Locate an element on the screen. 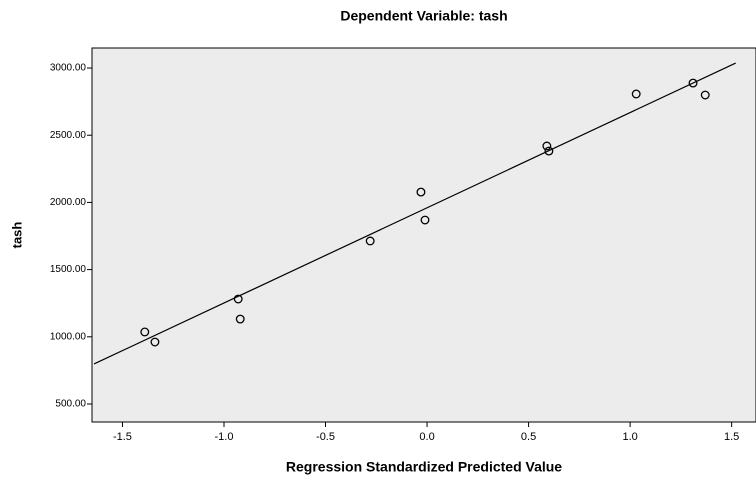 The height and width of the screenshot is (485, 756). y-tick-label: 500.00 is located at coordinates (70, 404).